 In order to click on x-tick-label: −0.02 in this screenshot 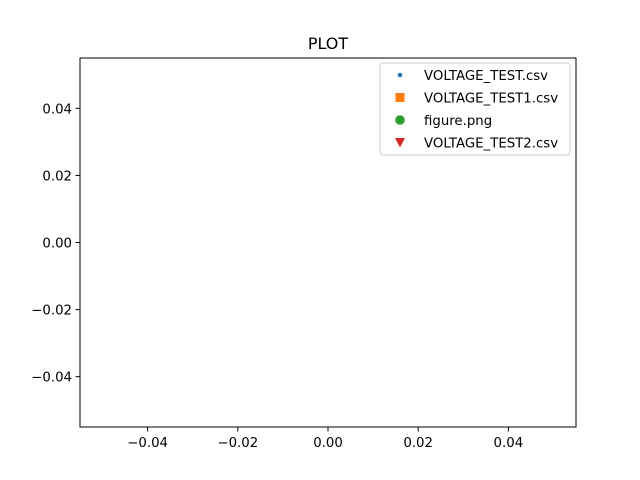, I will do `click(237, 443)`.